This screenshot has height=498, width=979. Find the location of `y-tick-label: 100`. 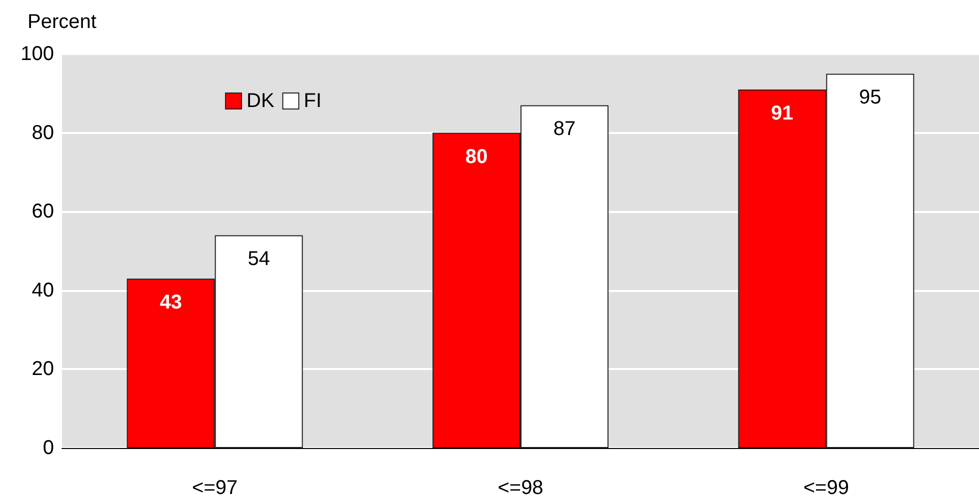

y-tick-label: 100 is located at coordinates (37, 54).